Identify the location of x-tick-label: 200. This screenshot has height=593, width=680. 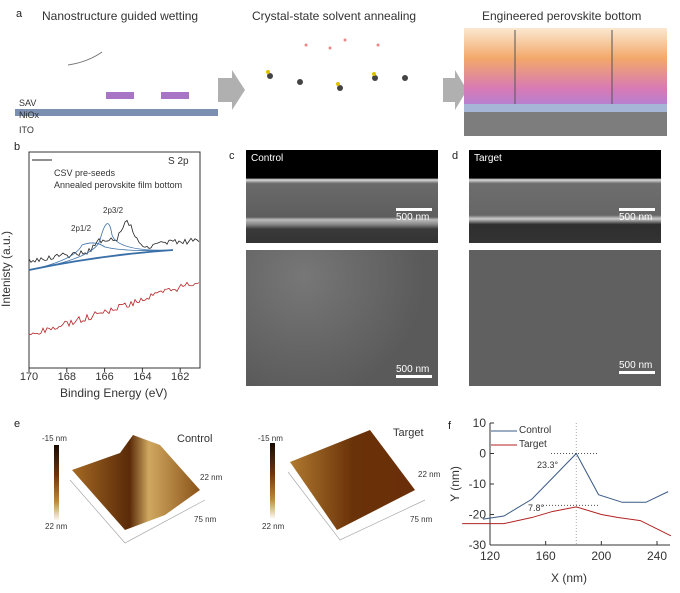
(601, 556).